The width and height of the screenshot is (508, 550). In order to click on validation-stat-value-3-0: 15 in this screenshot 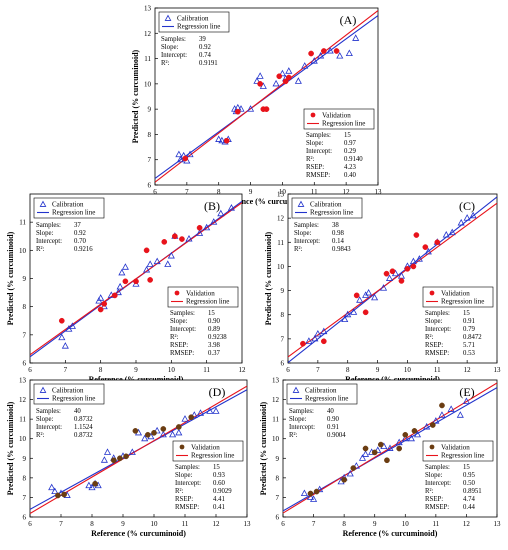, I will do `click(216, 467)`.